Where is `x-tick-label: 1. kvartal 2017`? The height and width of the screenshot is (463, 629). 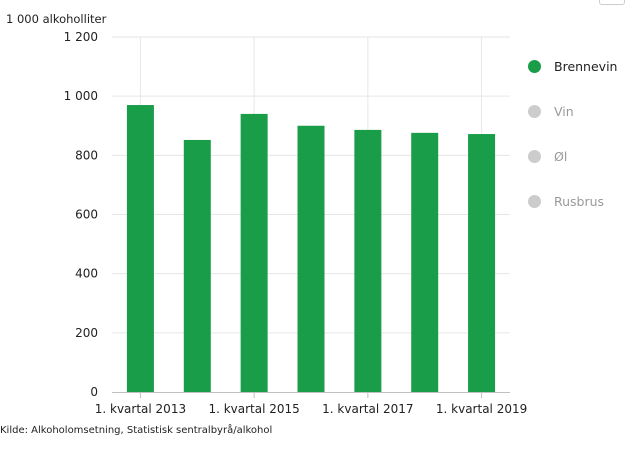
x-tick-label: 1. kvartal 2017 is located at coordinates (367, 409).